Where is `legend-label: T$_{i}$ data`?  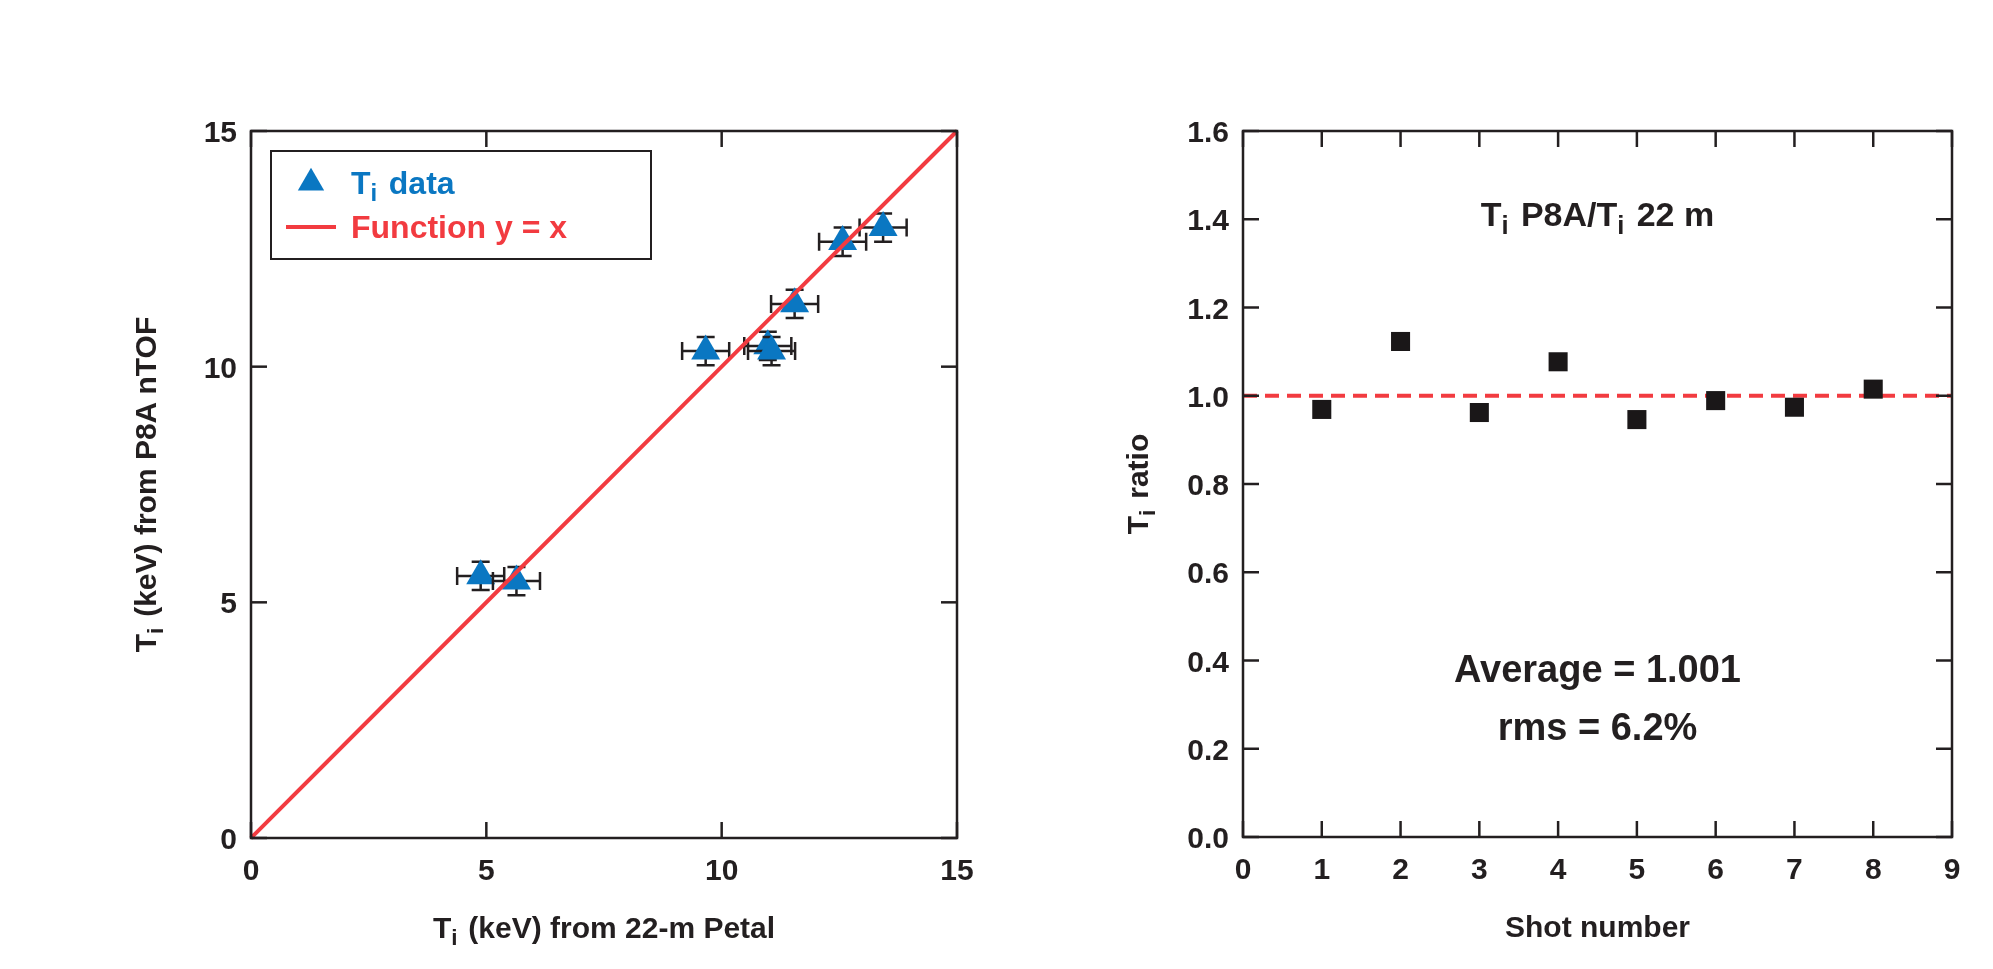 legend-label: T$_{i}$ data is located at coordinates (403, 186).